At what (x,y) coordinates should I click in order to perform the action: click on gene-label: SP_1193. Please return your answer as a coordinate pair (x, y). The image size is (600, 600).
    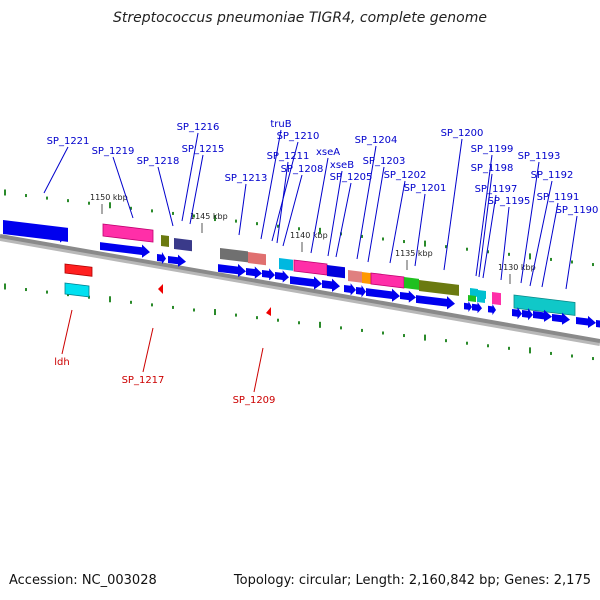
    Looking at the image, I should click on (539, 156).